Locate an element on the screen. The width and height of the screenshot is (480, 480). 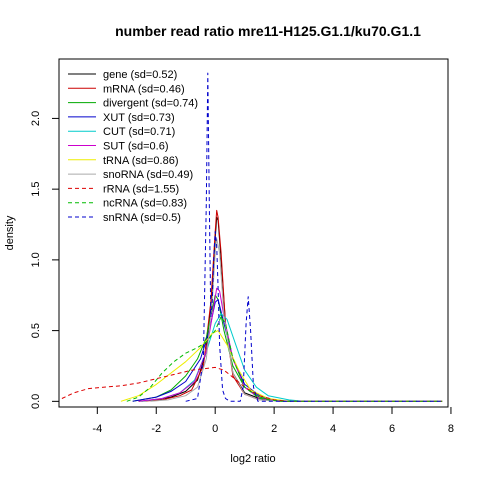
legend-label: SUT (sd=0.6) is located at coordinates (136, 147).